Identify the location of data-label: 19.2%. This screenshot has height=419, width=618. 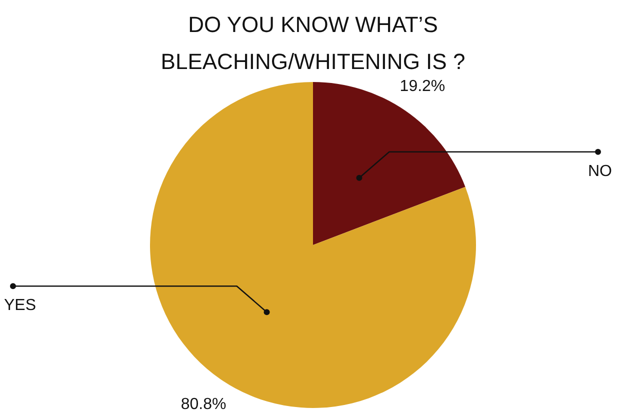
(423, 87).